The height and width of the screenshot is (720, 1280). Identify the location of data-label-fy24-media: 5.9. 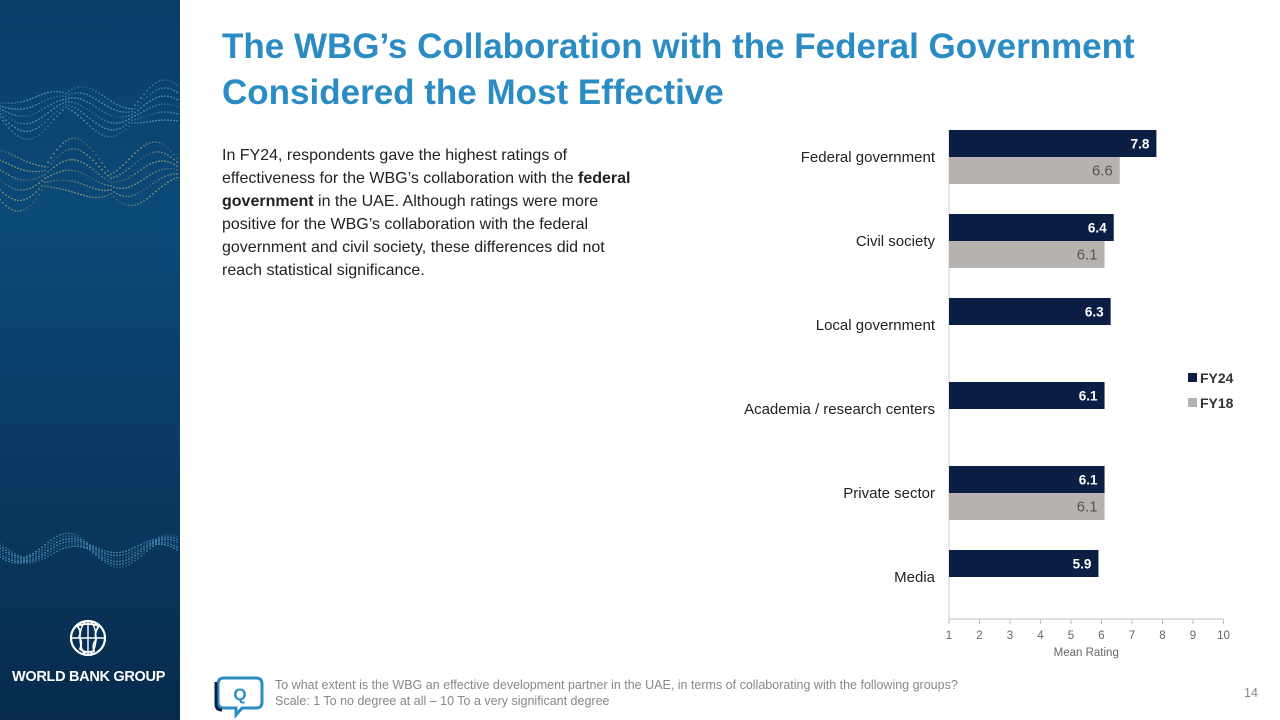
(1082, 564).